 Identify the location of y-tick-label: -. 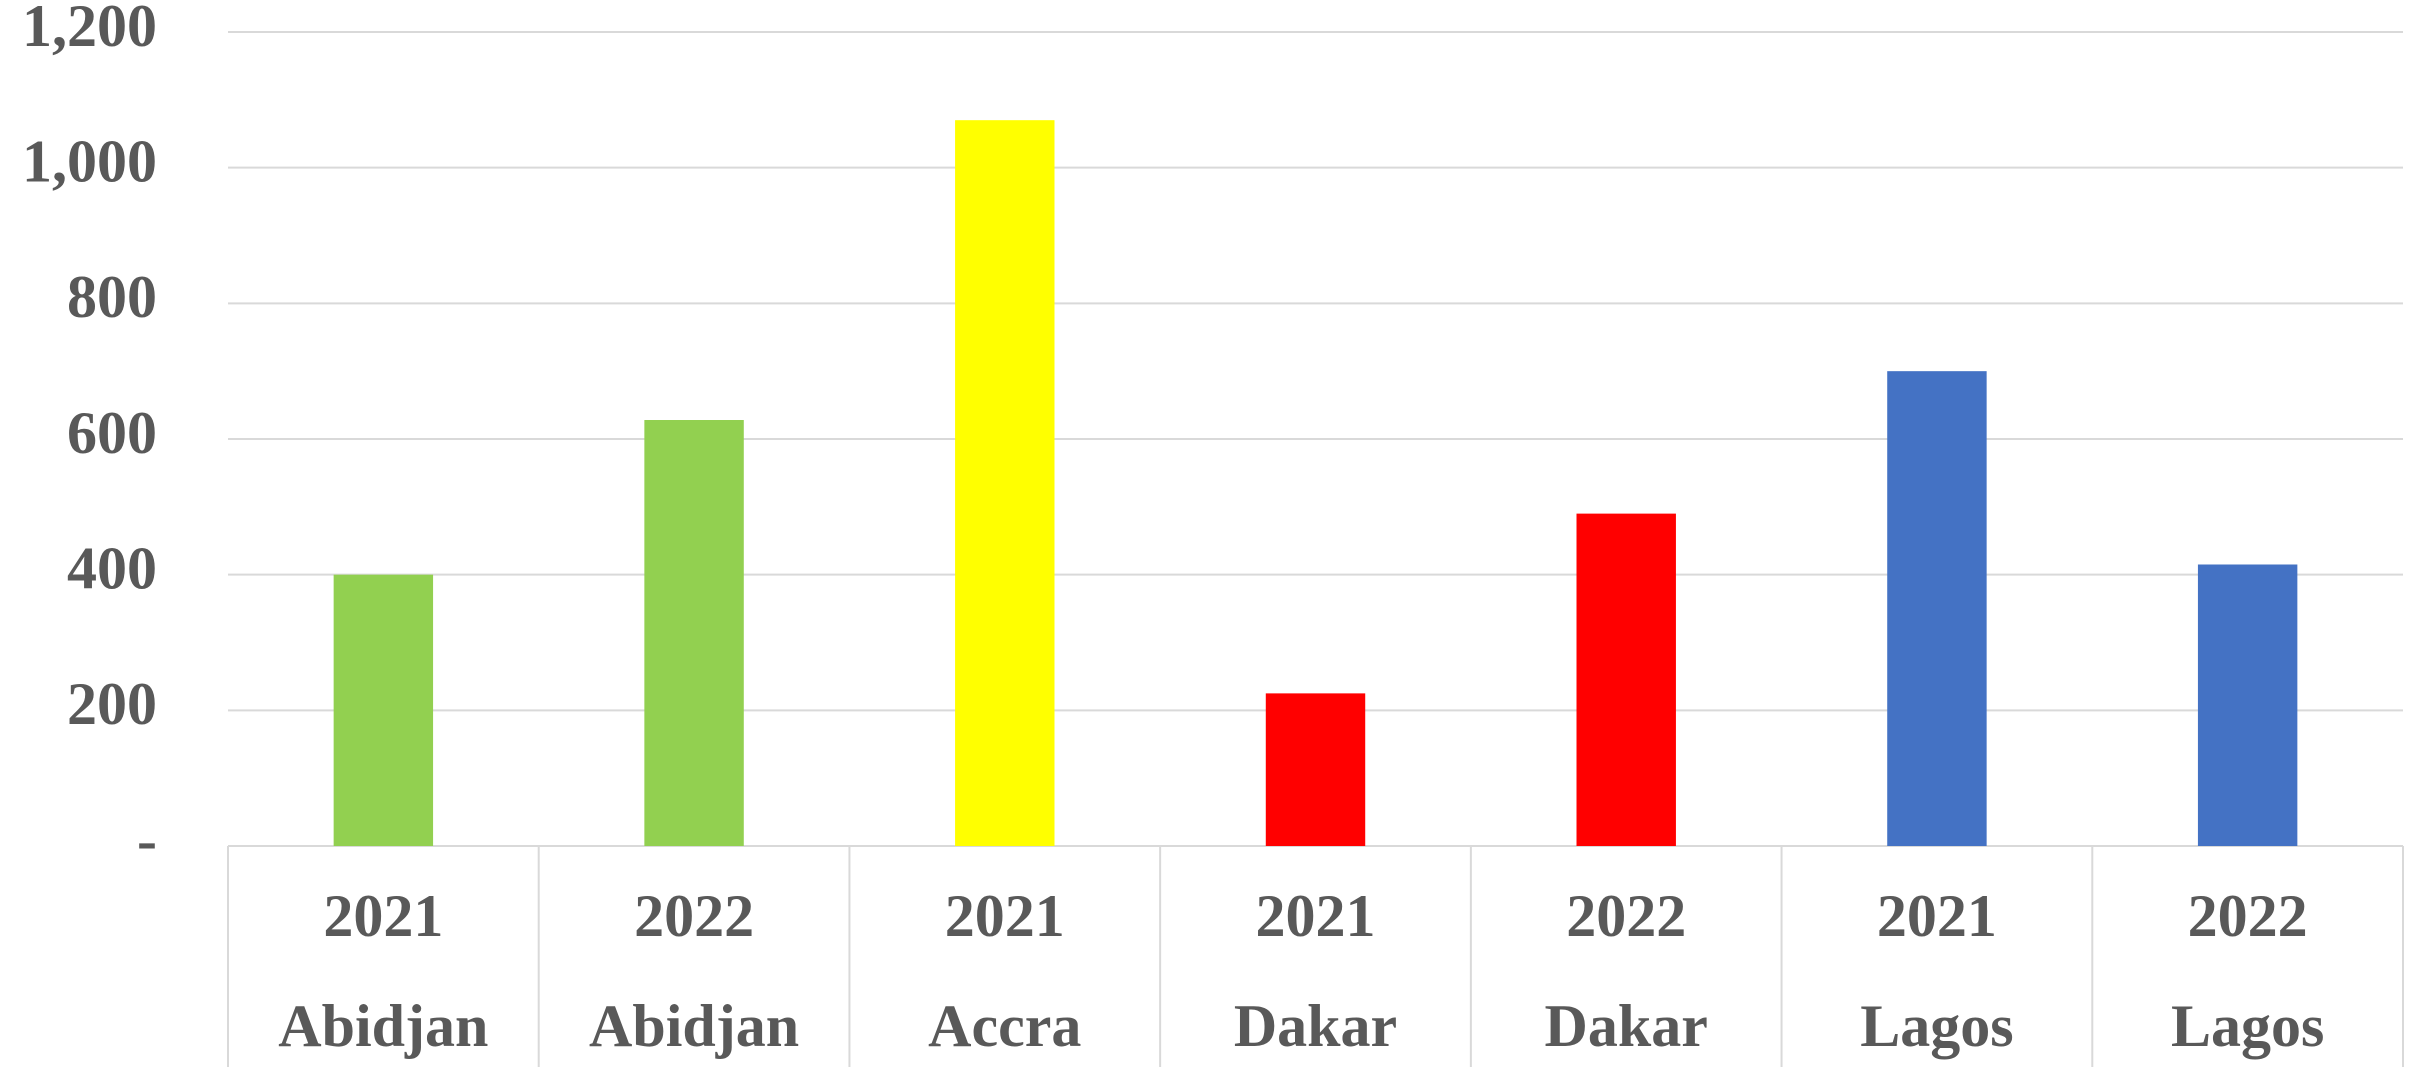
(147, 840).